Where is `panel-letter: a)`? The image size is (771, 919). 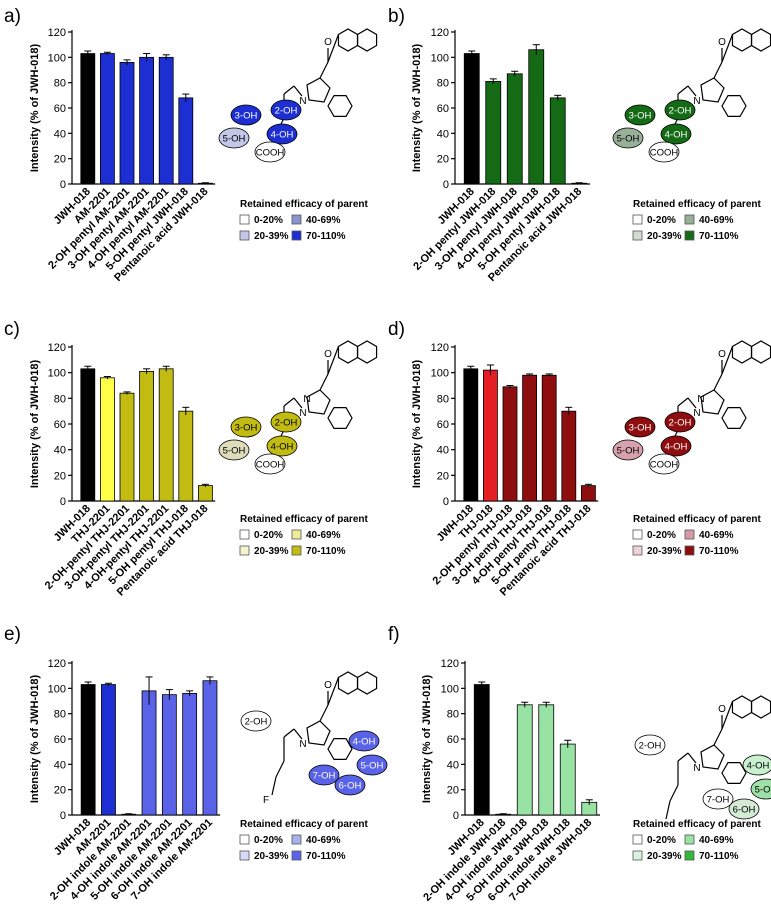 panel-letter: a) is located at coordinates (12, 16).